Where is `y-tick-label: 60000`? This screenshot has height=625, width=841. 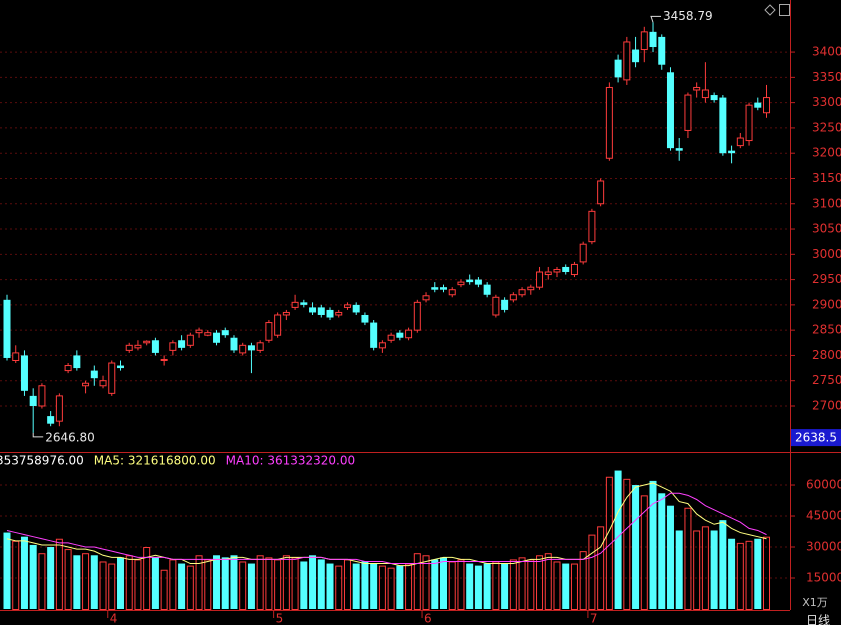 y-tick-label: 60000 is located at coordinates (823, 485).